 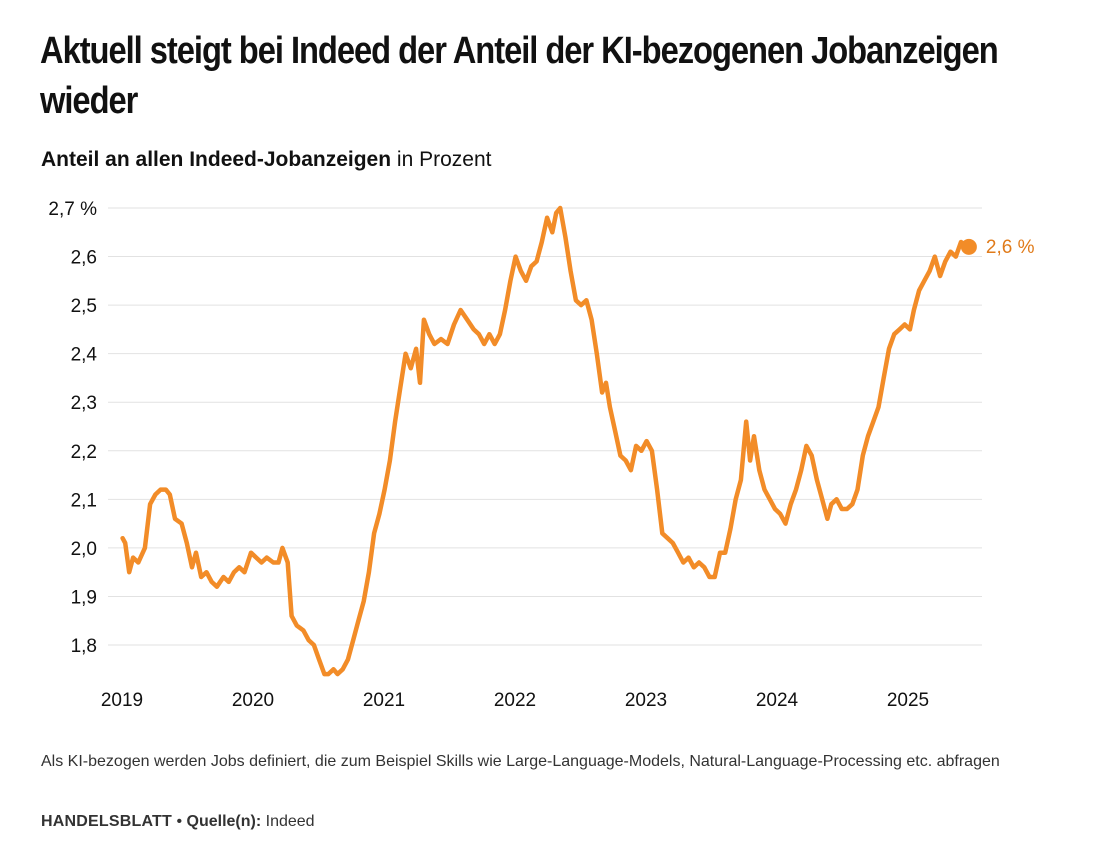 I want to click on subtitle-measure: Anteil an allen Indeed-Jobanzeigen, so click(x=216, y=159).